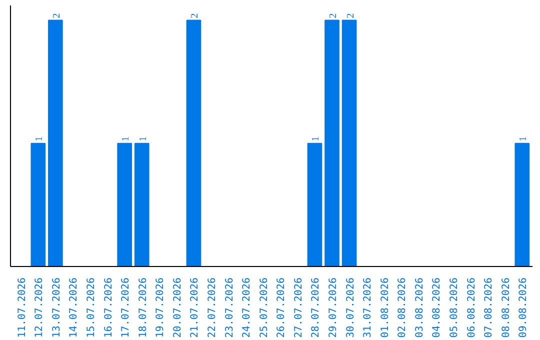 Image resolution: width=540 pixels, height=340 pixels. What do you see at coordinates (195, 307) in the screenshot?
I see `x-tick-label: 21.07.2026` at bounding box center [195, 307].